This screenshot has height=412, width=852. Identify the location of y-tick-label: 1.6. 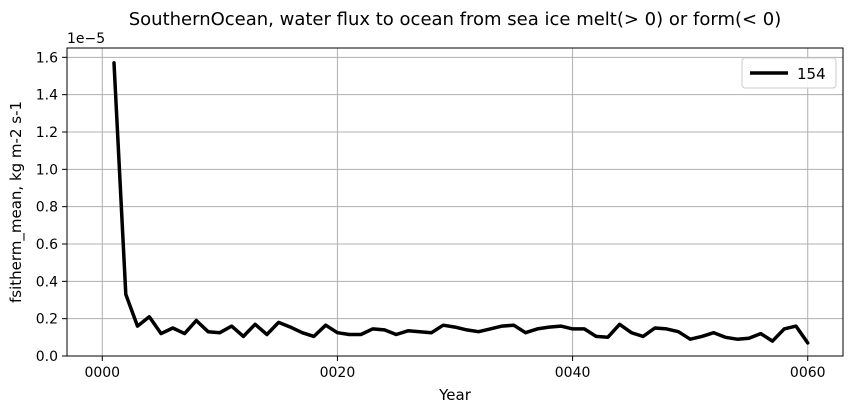
(47, 58).